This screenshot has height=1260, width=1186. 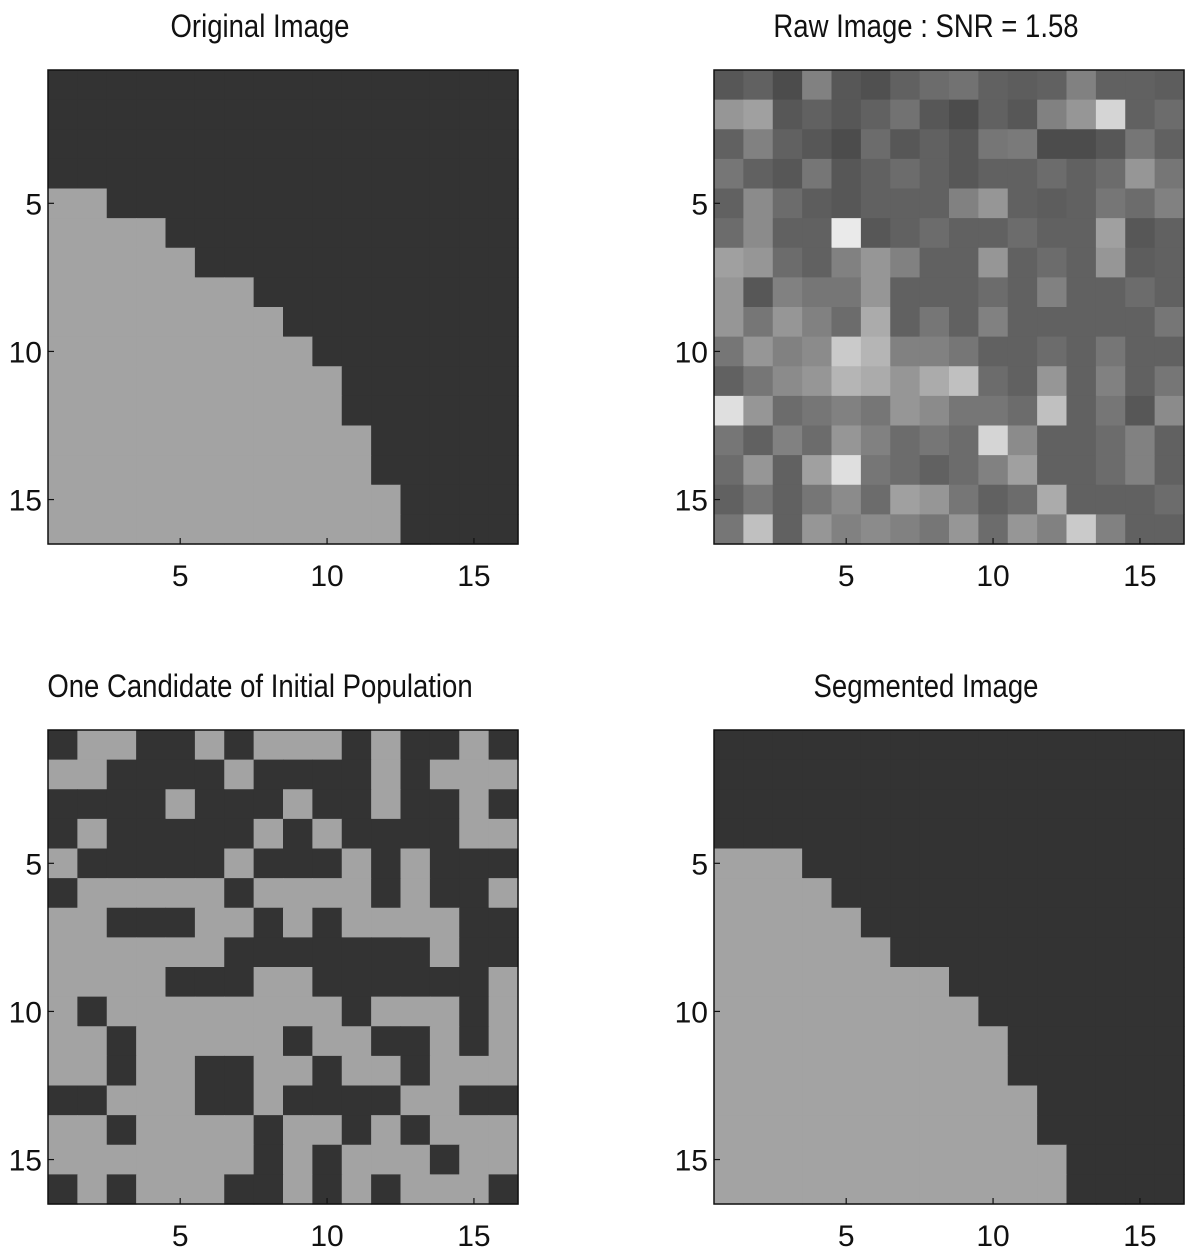 I want to click on y-tick-label: 10, so click(x=25, y=352).